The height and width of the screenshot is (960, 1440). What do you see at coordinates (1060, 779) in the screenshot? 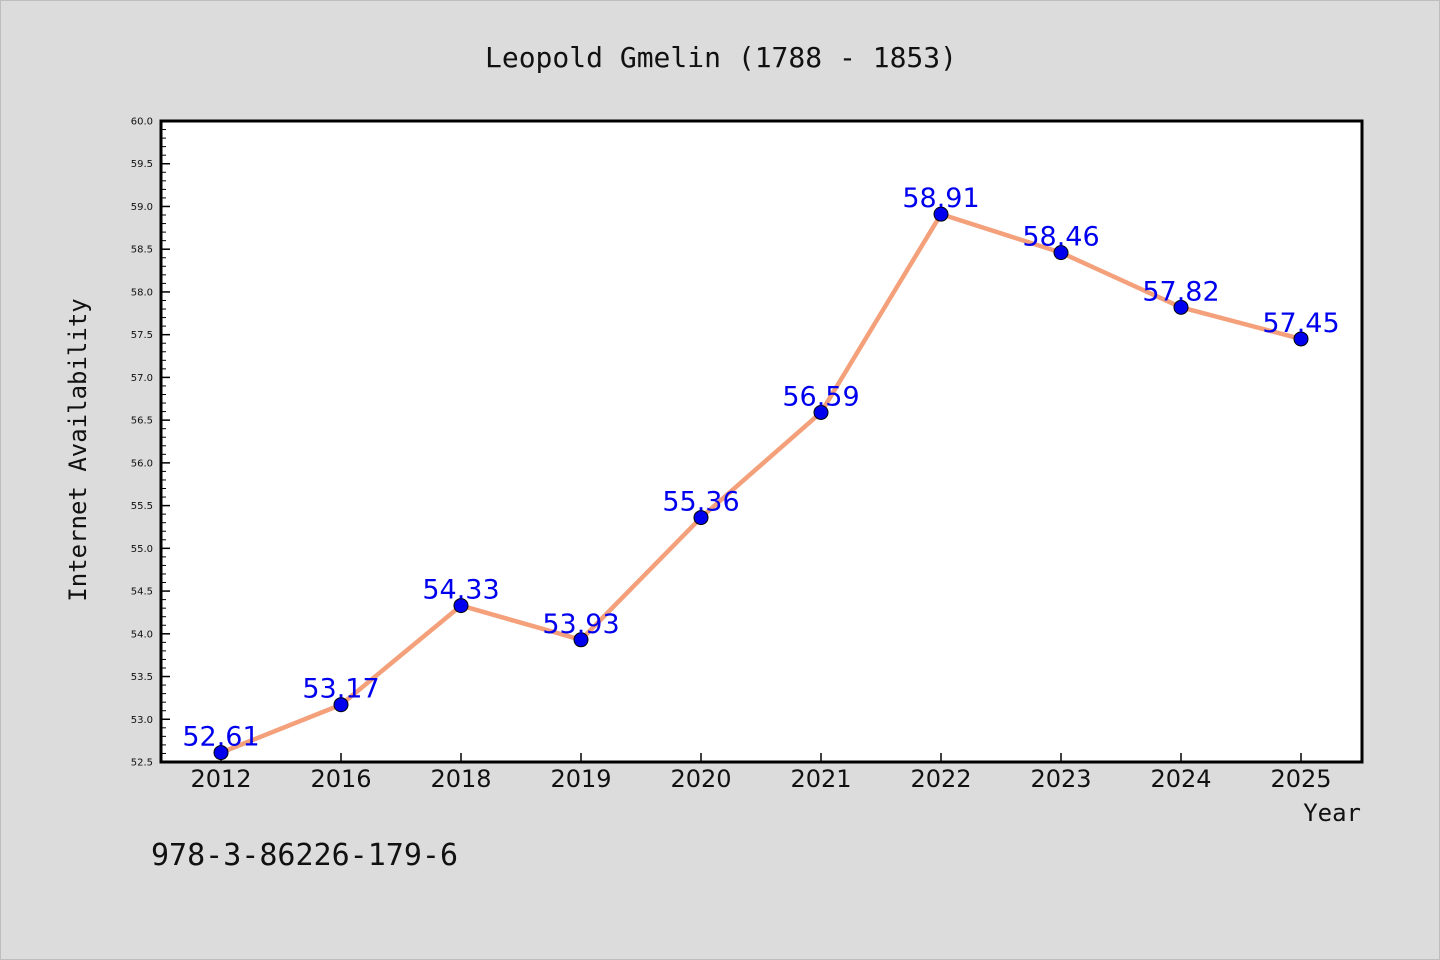
I see `x-tick-label: 2023` at bounding box center [1060, 779].